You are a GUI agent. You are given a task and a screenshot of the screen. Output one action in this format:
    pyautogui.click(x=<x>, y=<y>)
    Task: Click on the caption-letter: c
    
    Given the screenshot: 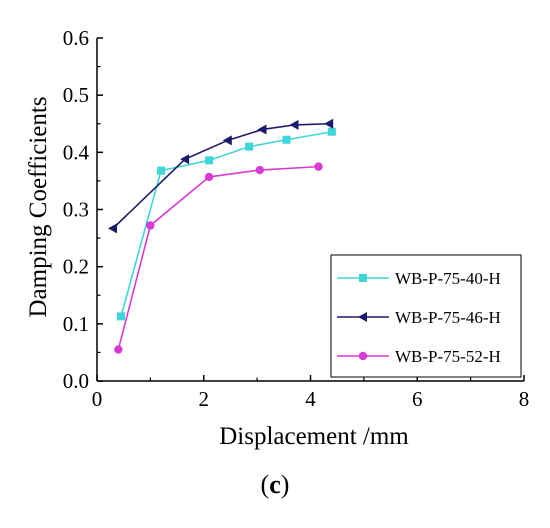 What is the action you would take?
    pyautogui.click(x=275, y=484)
    